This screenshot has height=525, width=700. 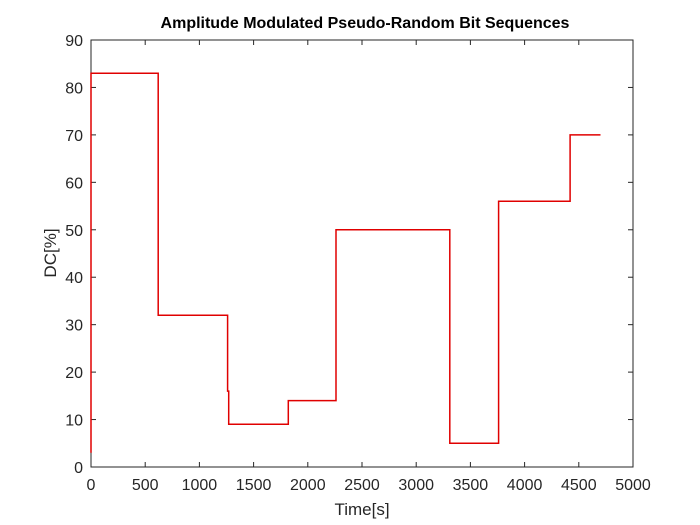 I want to click on x-tick-label: 1000, so click(x=200, y=485).